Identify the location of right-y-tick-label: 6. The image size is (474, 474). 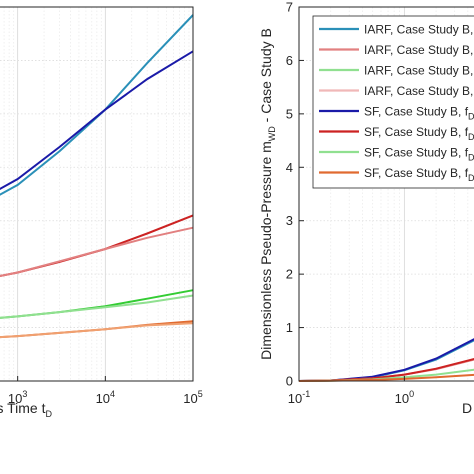
(289, 60).